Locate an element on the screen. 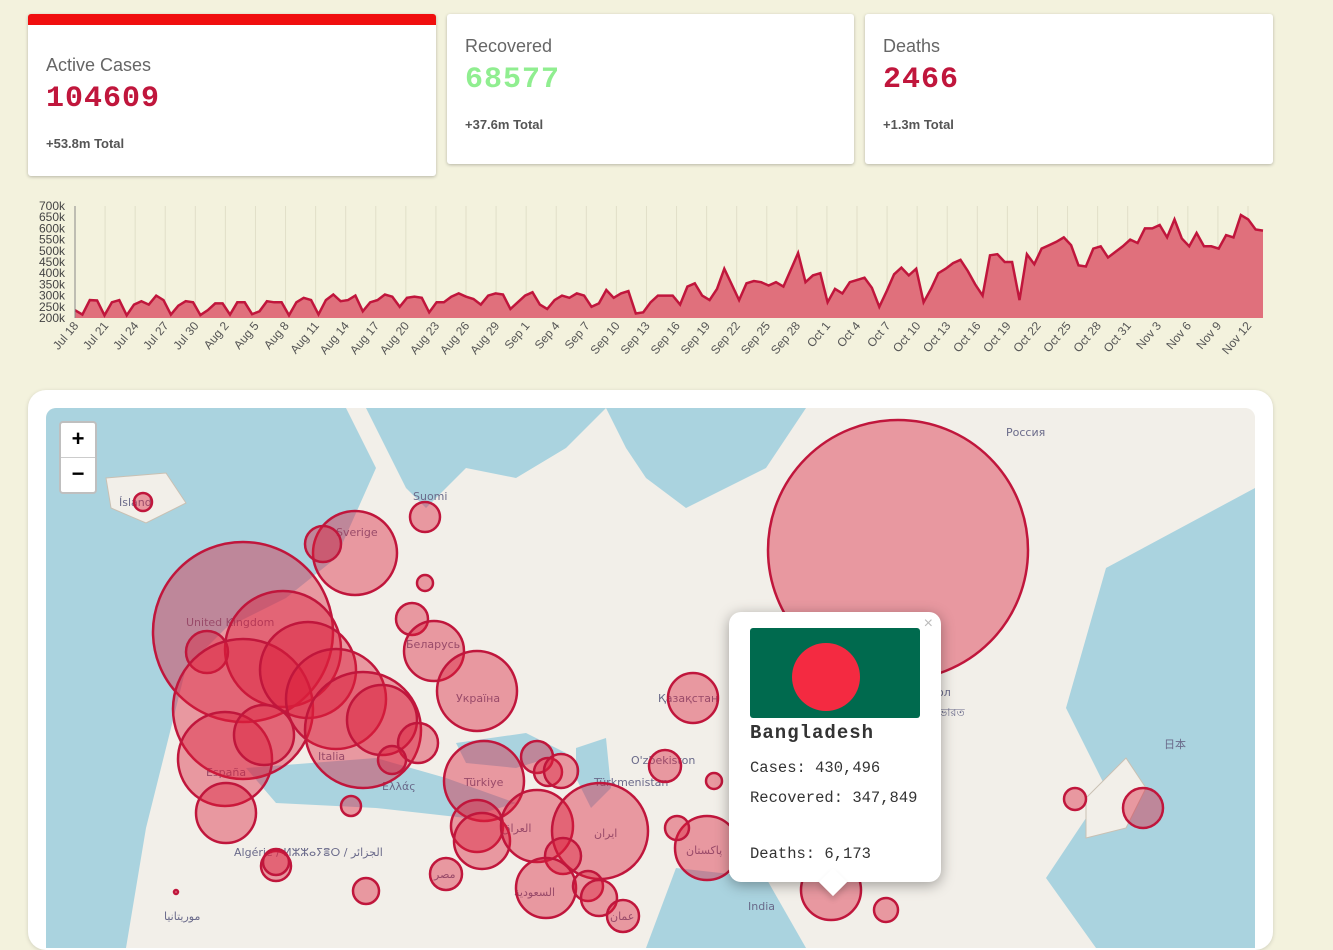 This screenshot has height=950, width=1333. x-tick-label: Aug 20 is located at coordinates (394, 338).